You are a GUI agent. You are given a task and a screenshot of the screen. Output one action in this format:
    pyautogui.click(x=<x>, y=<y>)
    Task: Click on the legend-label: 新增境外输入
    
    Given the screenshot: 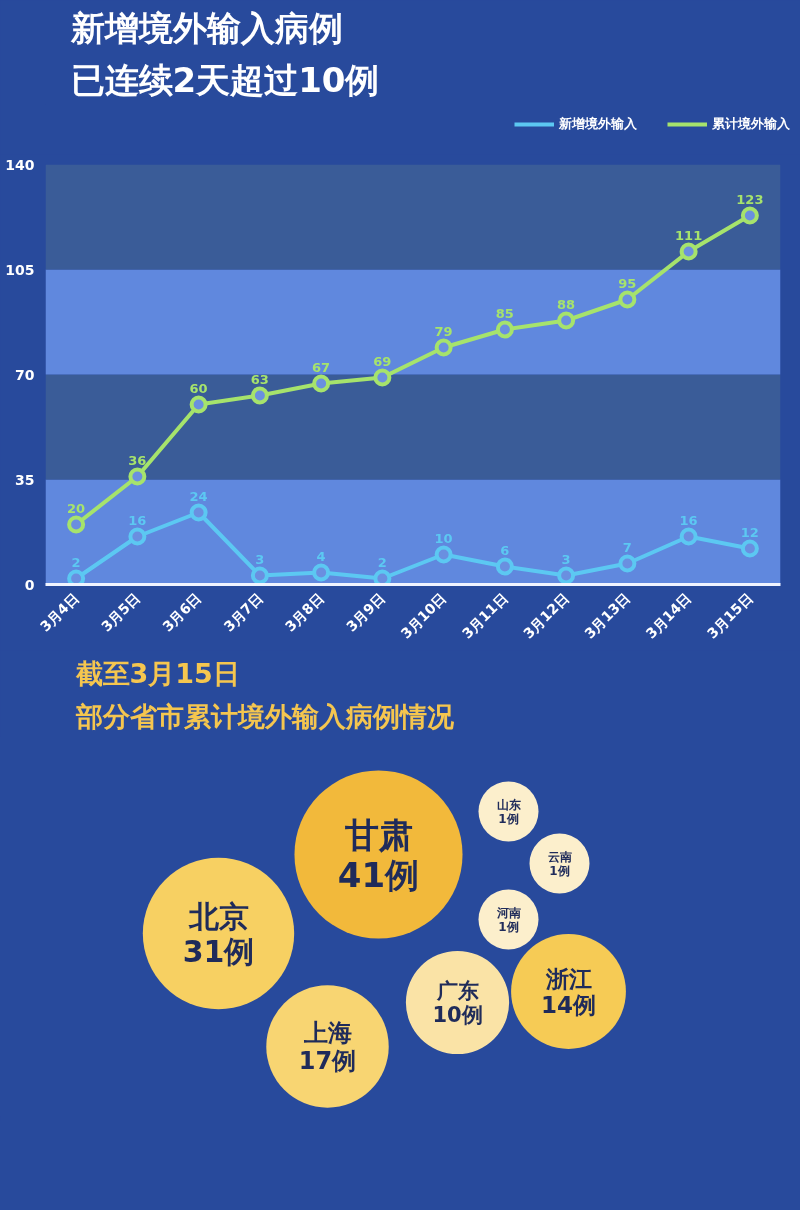 What is the action you would take?
    pyautogui.click(x=598, y=124)
    